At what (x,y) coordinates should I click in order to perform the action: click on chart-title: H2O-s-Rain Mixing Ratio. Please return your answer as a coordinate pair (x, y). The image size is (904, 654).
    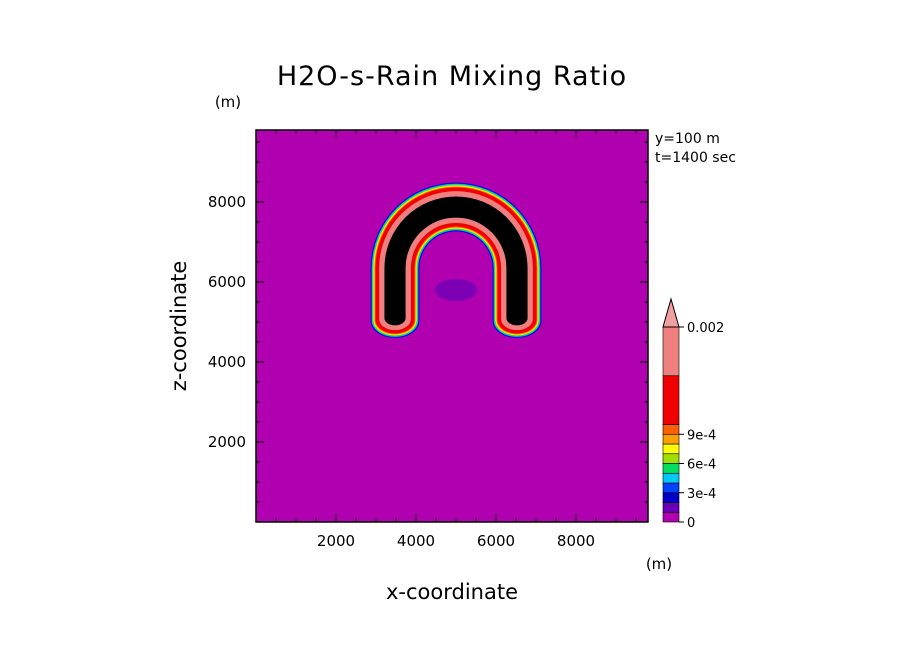
    Looking at the image, I should click on (452, 76).